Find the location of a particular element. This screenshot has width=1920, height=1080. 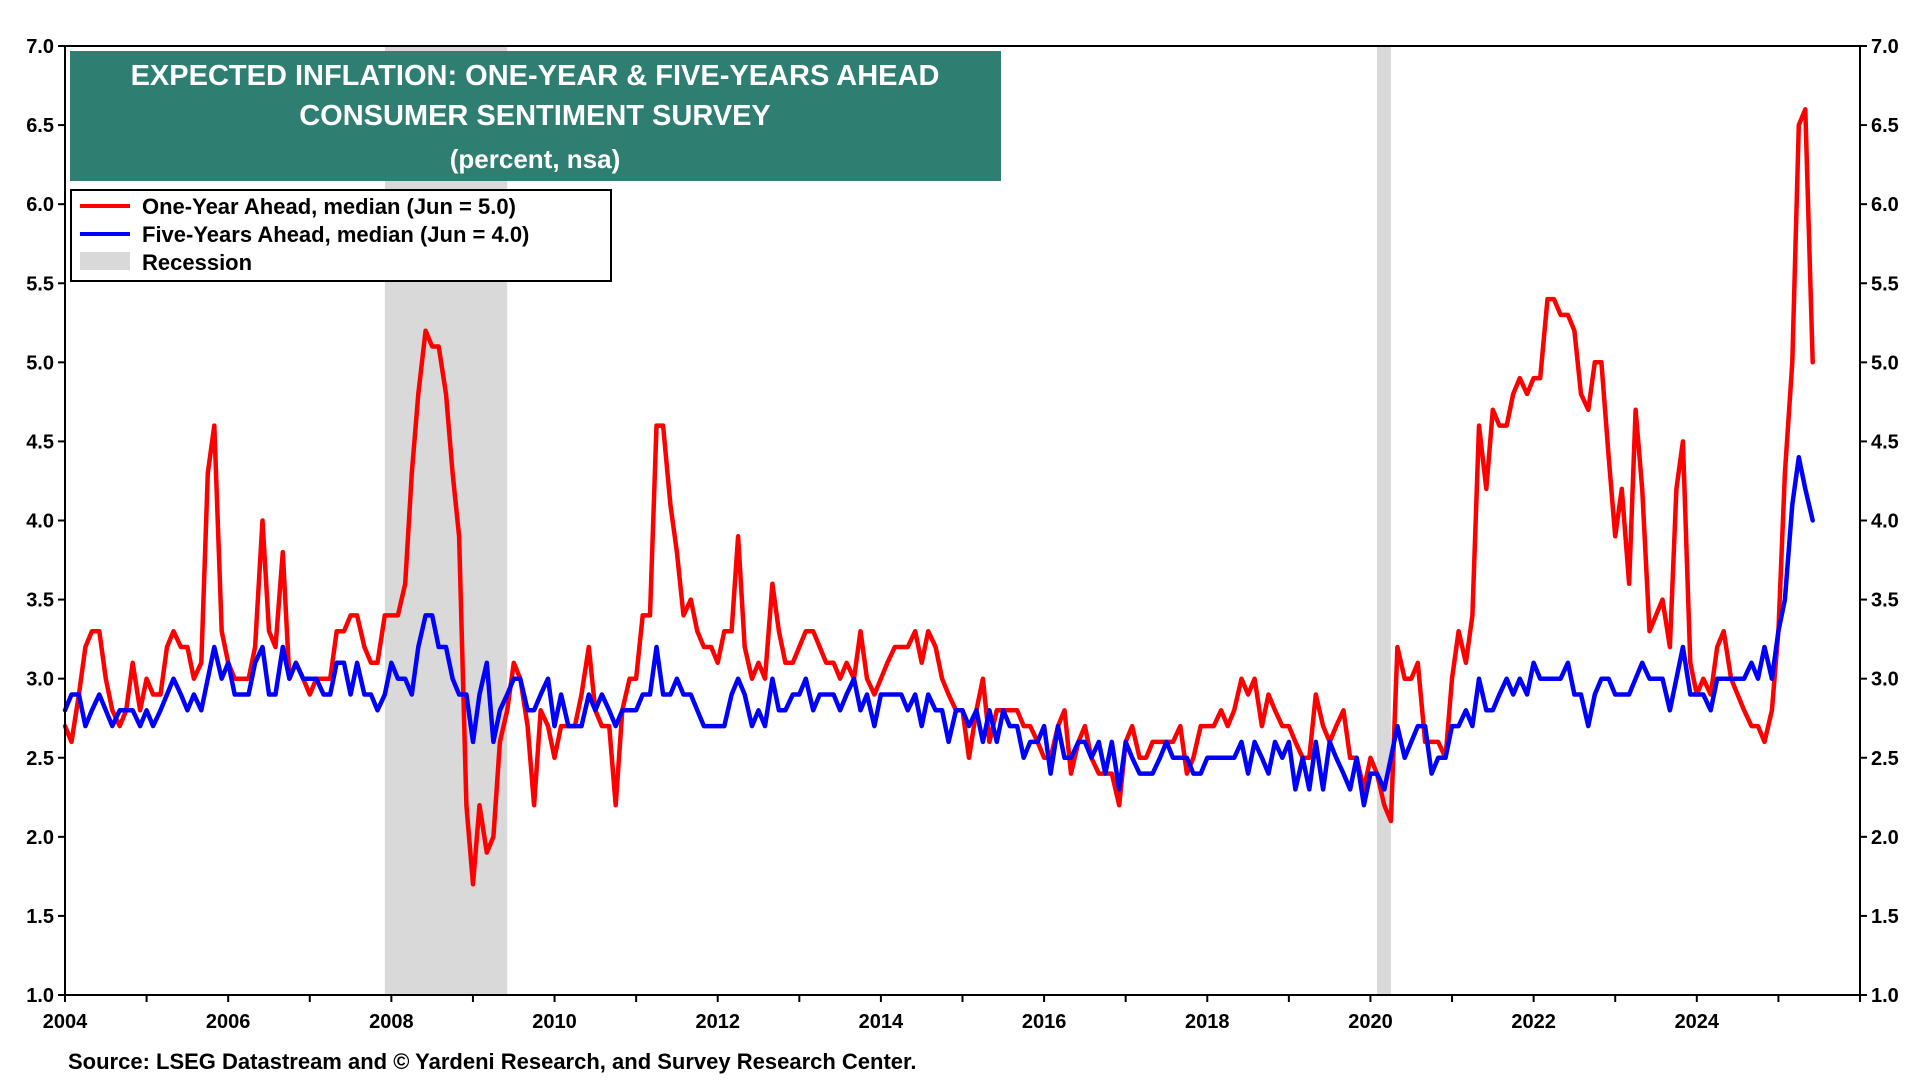

x-tick-label: 2006 is located at coordinates (228, 1022).